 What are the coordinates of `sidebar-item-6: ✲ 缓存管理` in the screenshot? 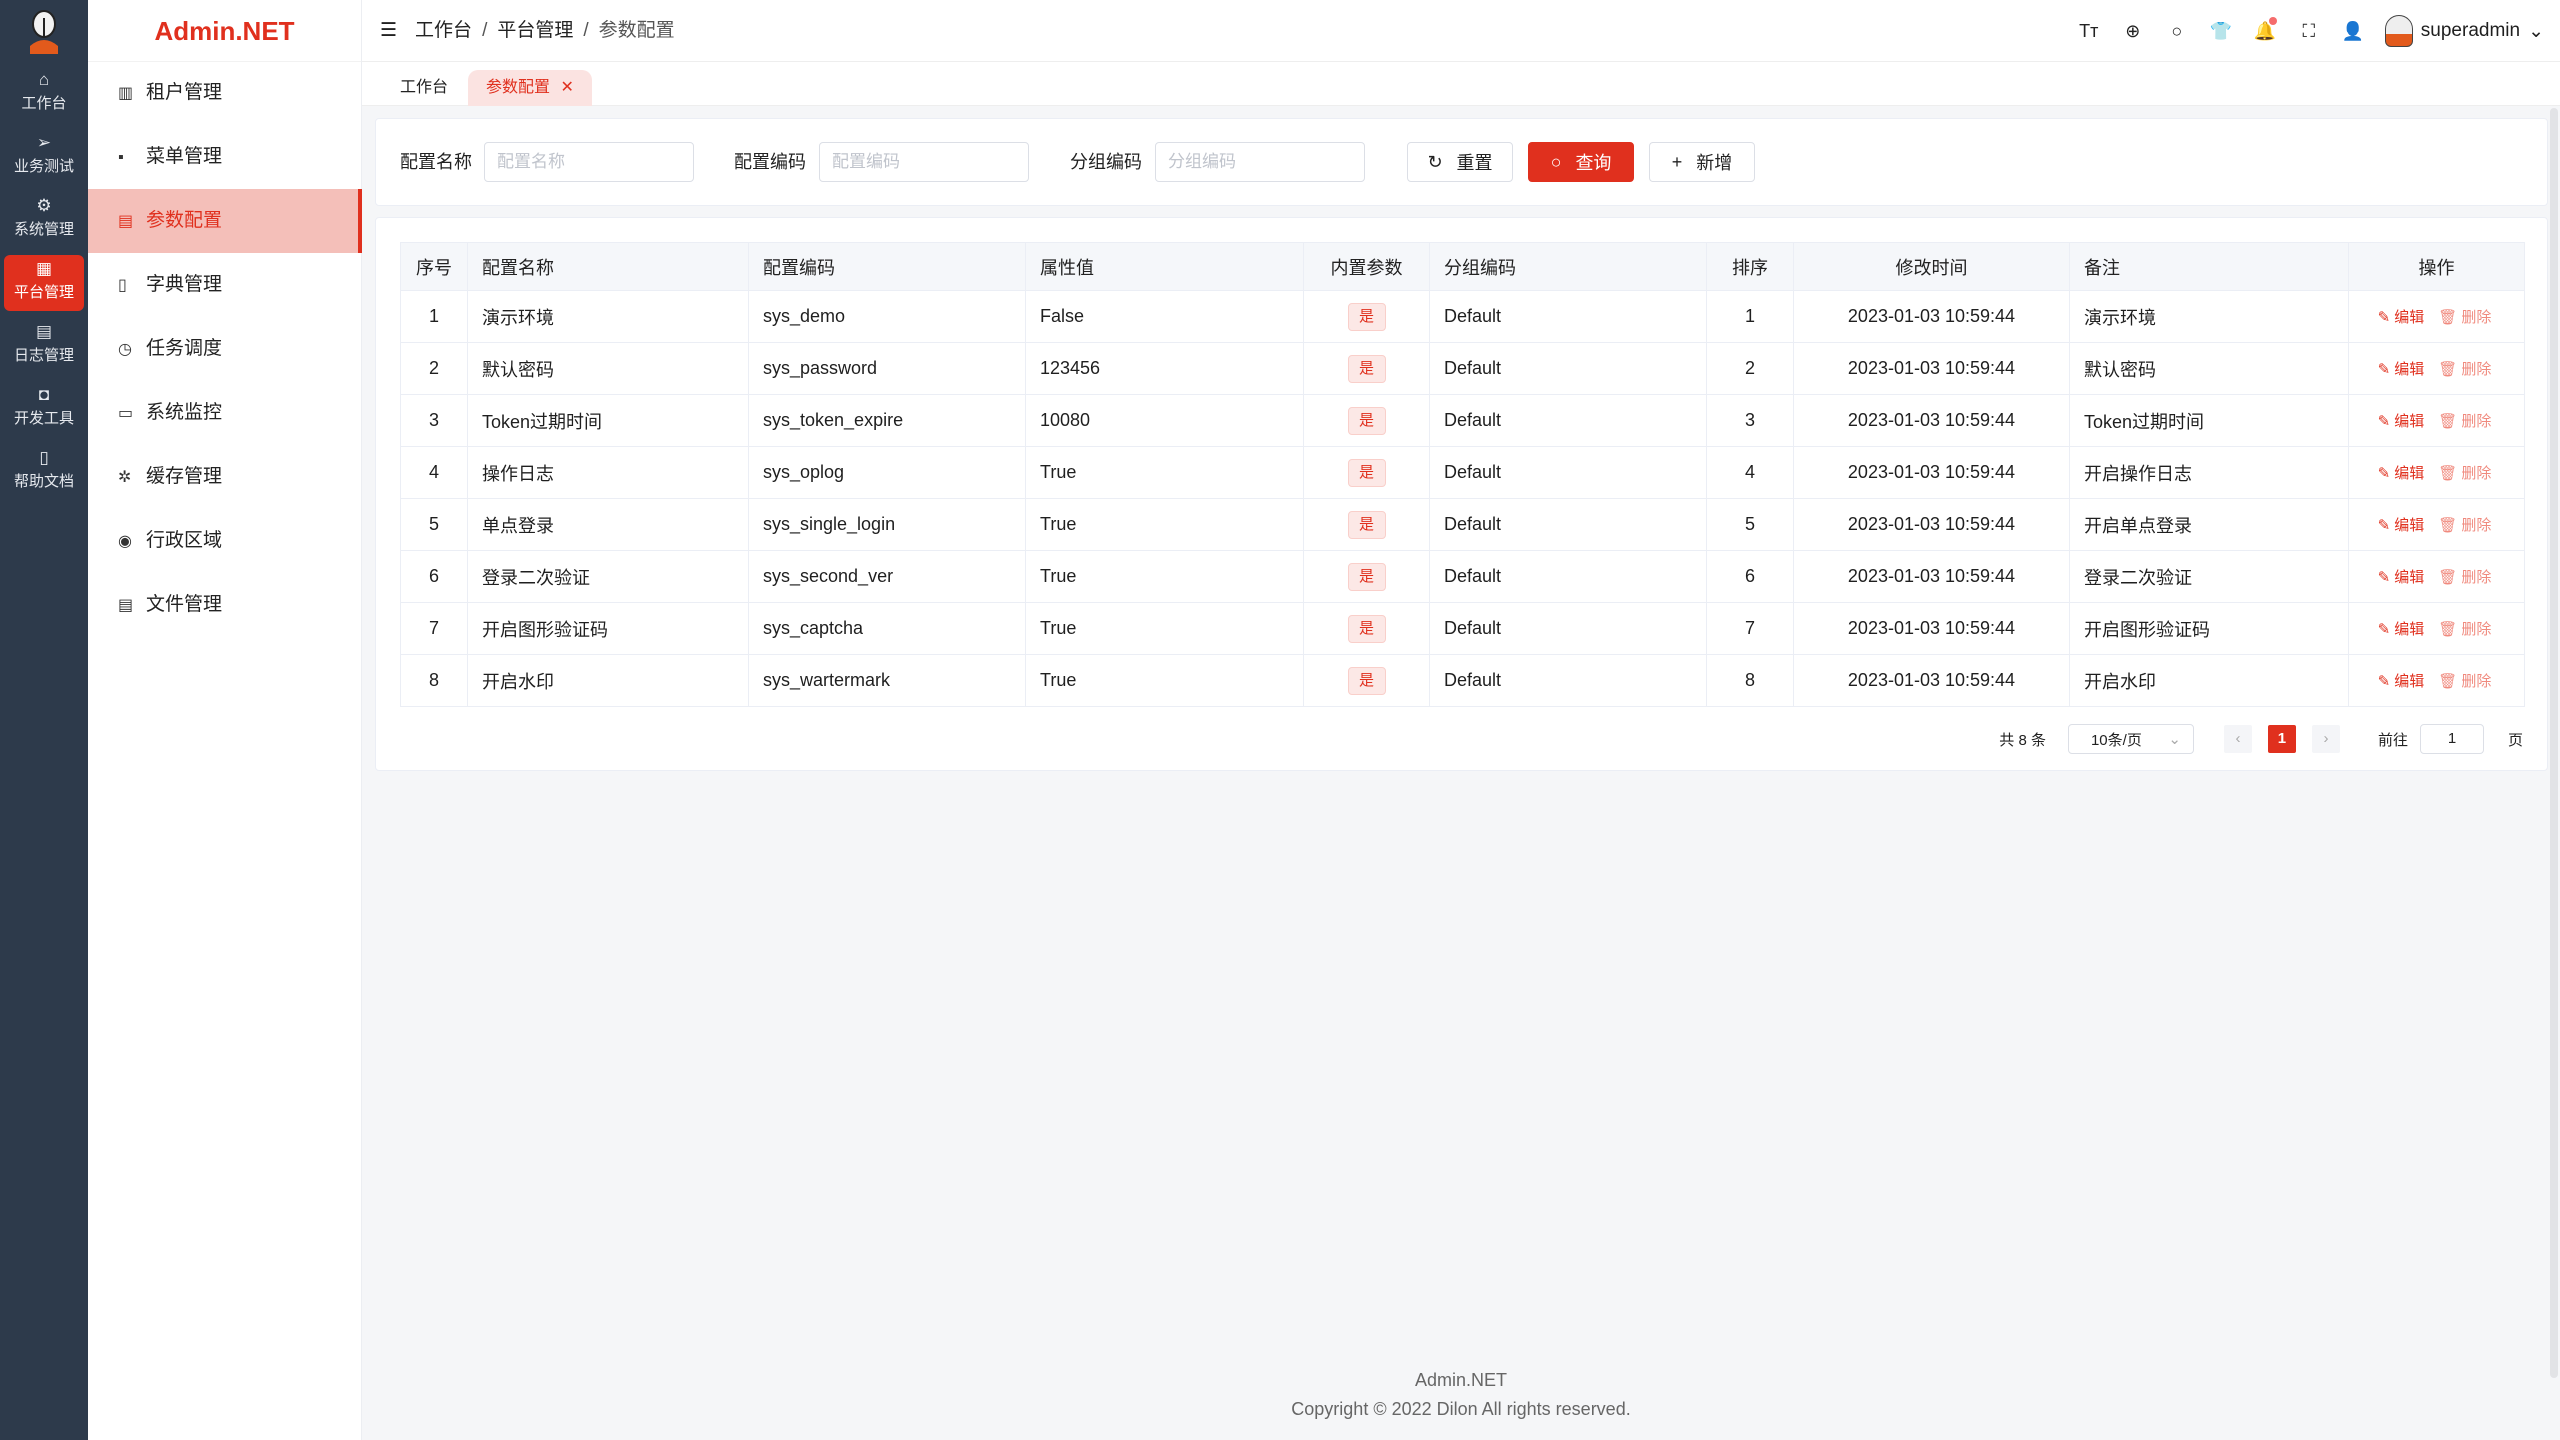 It's located at (225, 477).